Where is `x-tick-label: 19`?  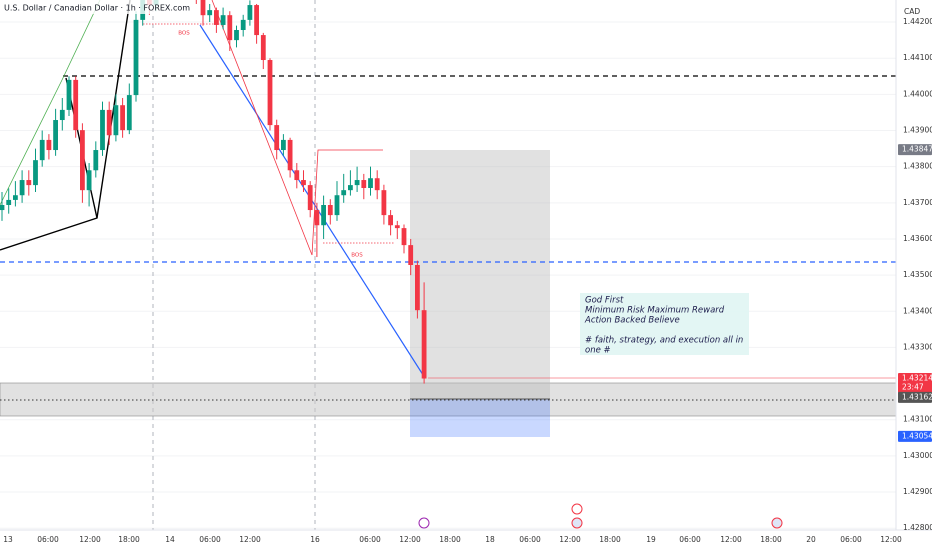
x-tick-label: 19 is located at coordinates (651, 539).